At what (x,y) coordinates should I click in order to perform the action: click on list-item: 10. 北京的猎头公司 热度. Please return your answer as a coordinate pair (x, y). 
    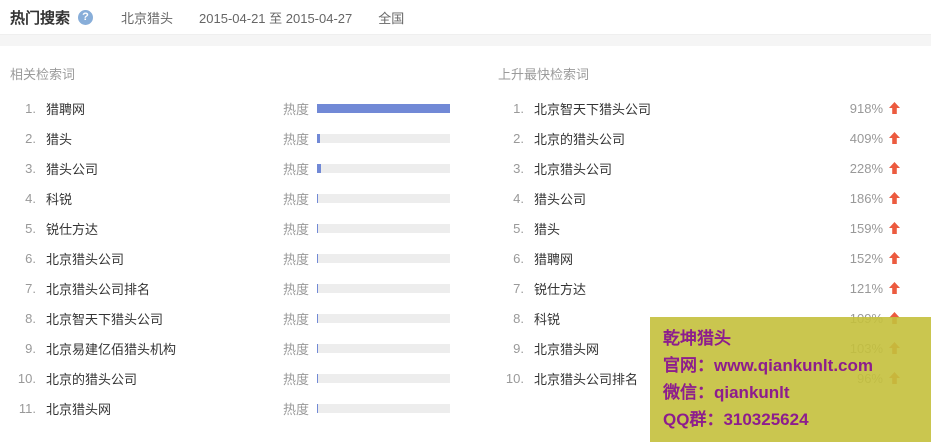
    Looking at the image, I should click on (230, 378).